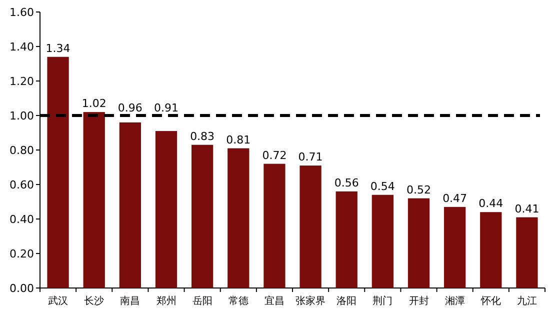 The height and width of the screenshot is (309, 551). I want to click on x-tick-label: 九江, so click(526, 301).